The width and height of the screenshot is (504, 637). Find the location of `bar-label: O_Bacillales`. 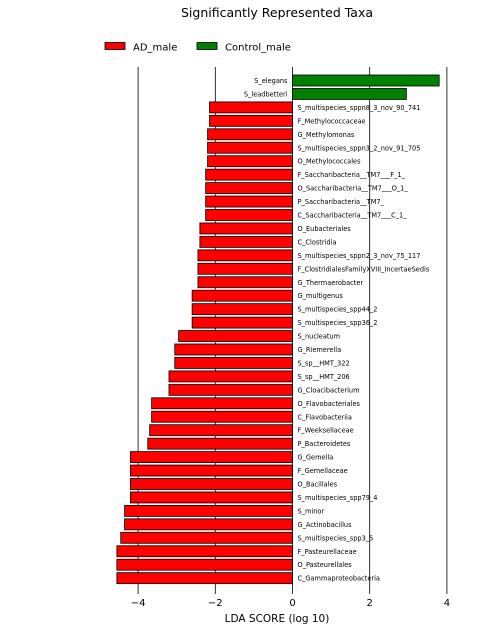

bar-label: O_Bacillales is located at coordinates (318, 485).